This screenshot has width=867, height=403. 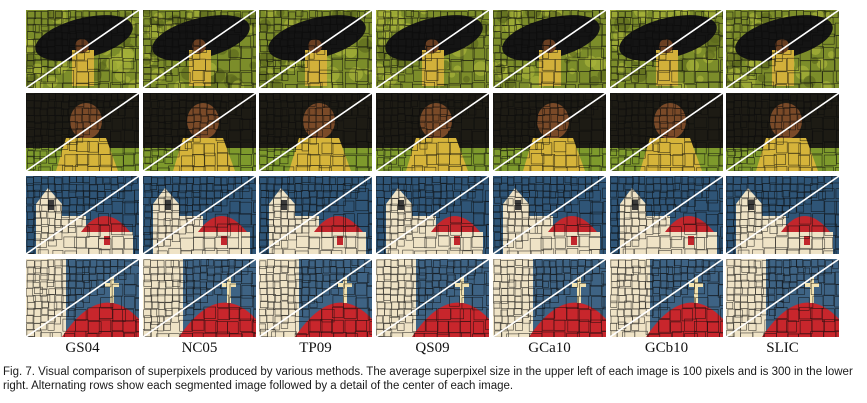 I want to click on method-label: GCb10, so click(x=666, y=348).